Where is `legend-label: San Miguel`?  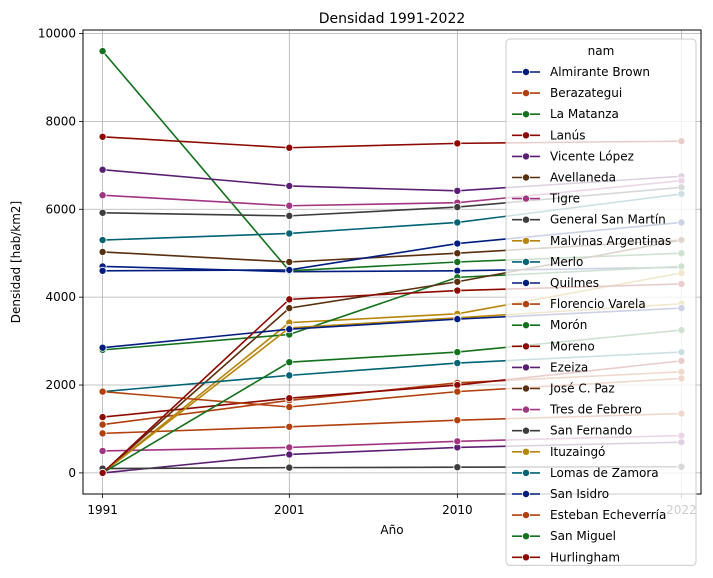
legend-label: San Miguel is located at coordinates (583, 536).